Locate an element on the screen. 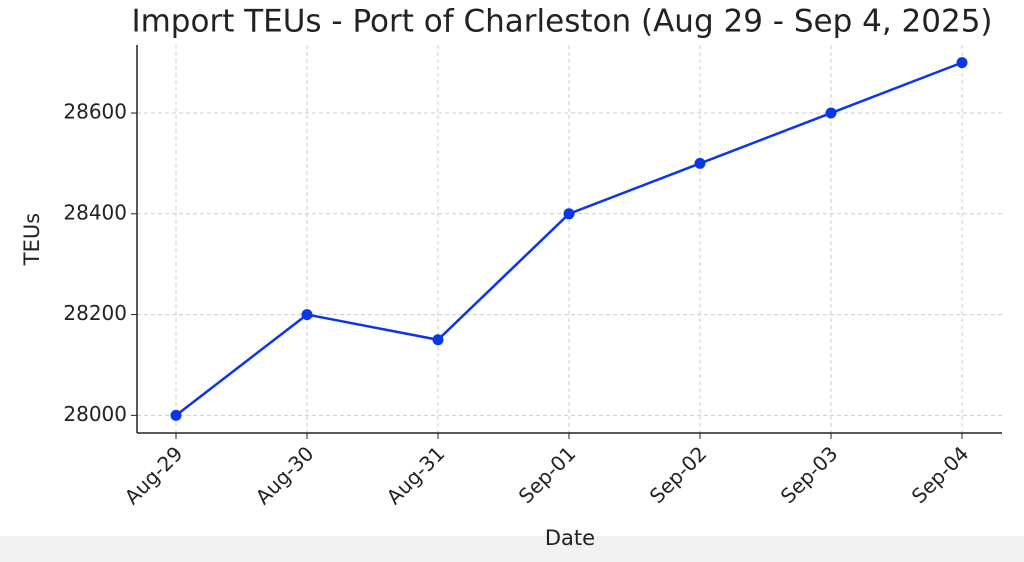 This screenshot has width=1024, height=562. x-axis-label: Date is located at coordinates (570, 538).